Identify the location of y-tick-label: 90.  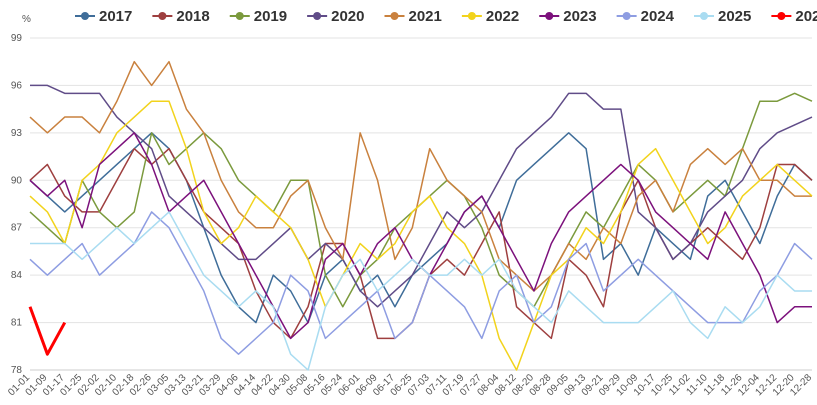
(17, 180).